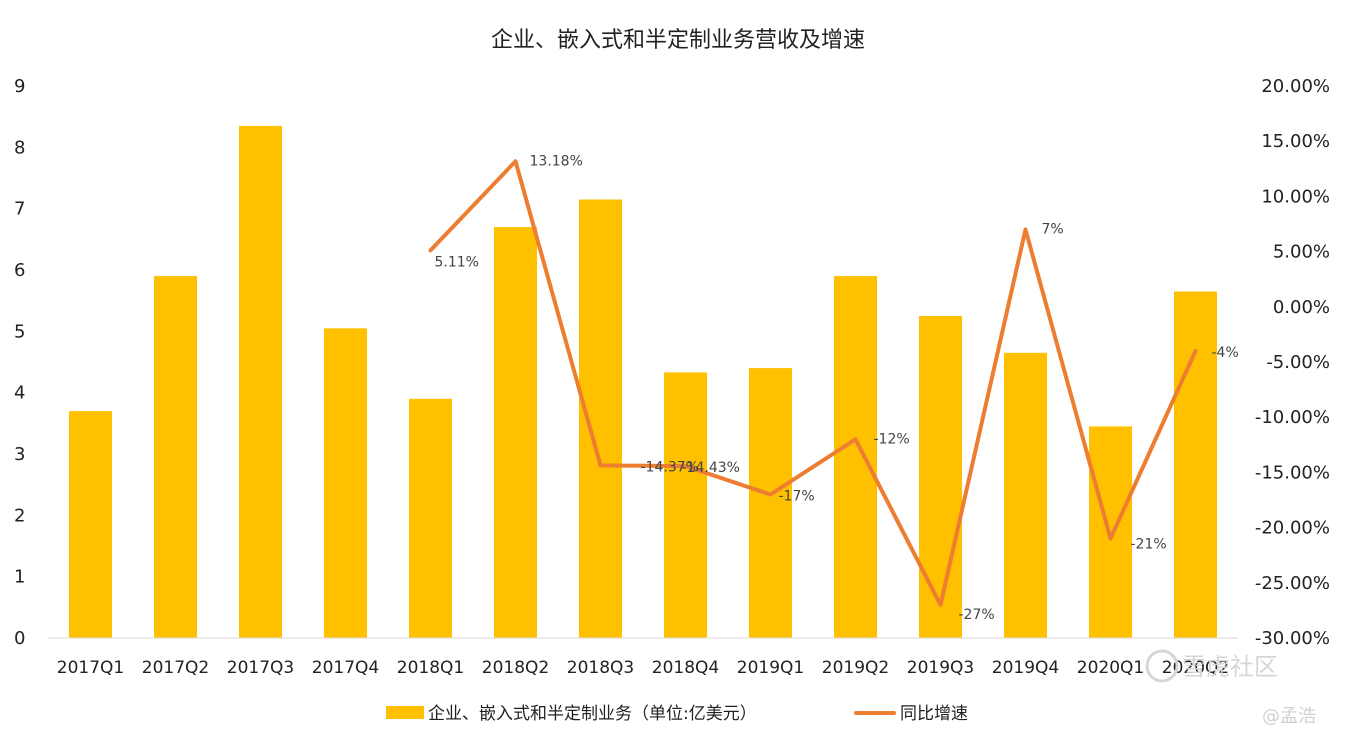 The width and height of the screenshot is (1356, 746). What do you see at coordinates (556, 161) in the screenshot?
I see `growth-label-2018Q2: 13.18%` at bounding box center [556, 161].